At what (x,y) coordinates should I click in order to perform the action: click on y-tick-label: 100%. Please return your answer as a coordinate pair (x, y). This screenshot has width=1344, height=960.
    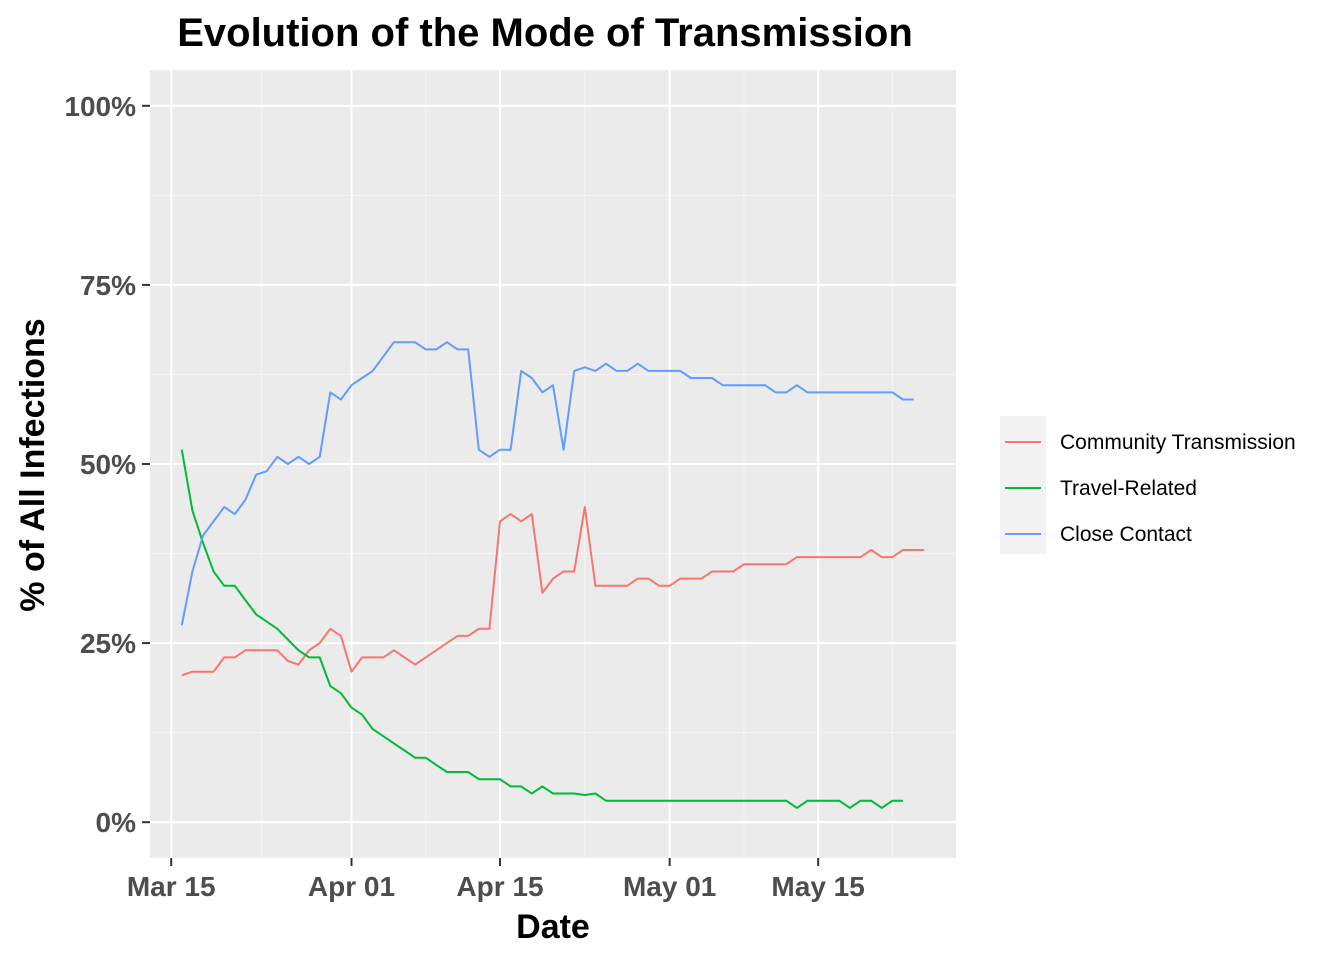
    Looking at the image, I should click on (100, 106).